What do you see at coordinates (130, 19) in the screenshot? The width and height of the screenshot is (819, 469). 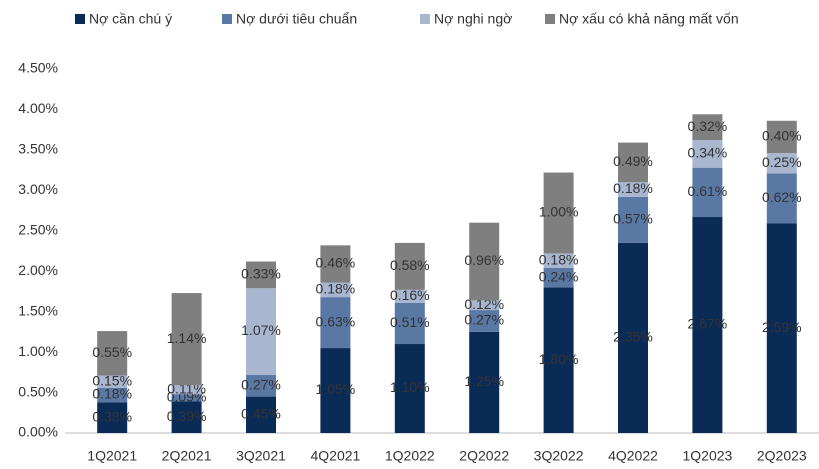 I see `legend-label: Nợ cần chú ý` at bounding box center [130, 19].